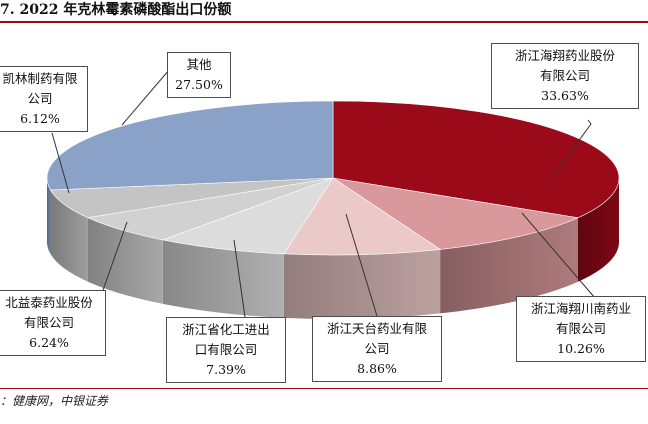 The width and height of the screenshot is (648, 424). I want to click on data-label-value: 33.63%, so click(565, 95).